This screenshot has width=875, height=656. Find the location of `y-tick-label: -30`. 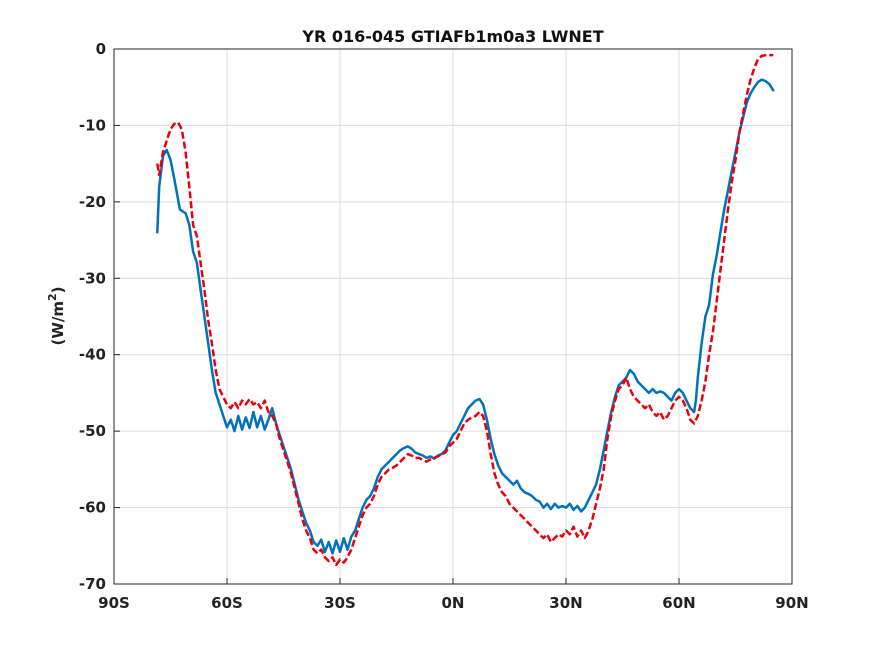

y-tick-label: -30 is located at coordinates (92, 278).